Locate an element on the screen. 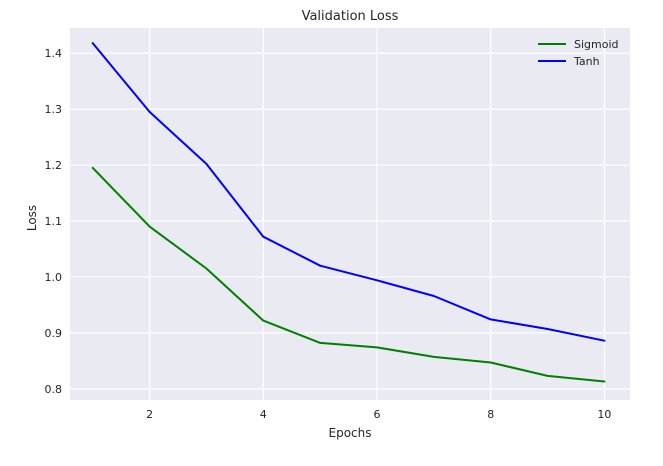 This screenshot has height=466, width=663. x-tick-label: 4 is located at coordinates (263, 414).